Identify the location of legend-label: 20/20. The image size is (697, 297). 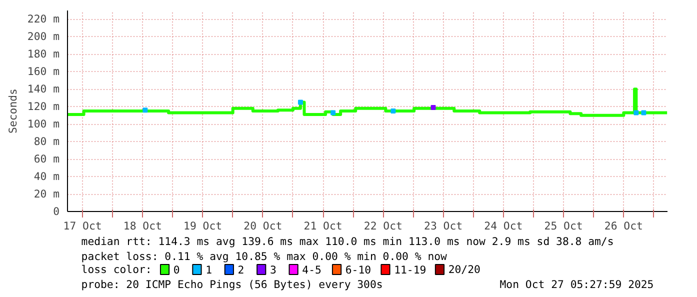
(464, 269).